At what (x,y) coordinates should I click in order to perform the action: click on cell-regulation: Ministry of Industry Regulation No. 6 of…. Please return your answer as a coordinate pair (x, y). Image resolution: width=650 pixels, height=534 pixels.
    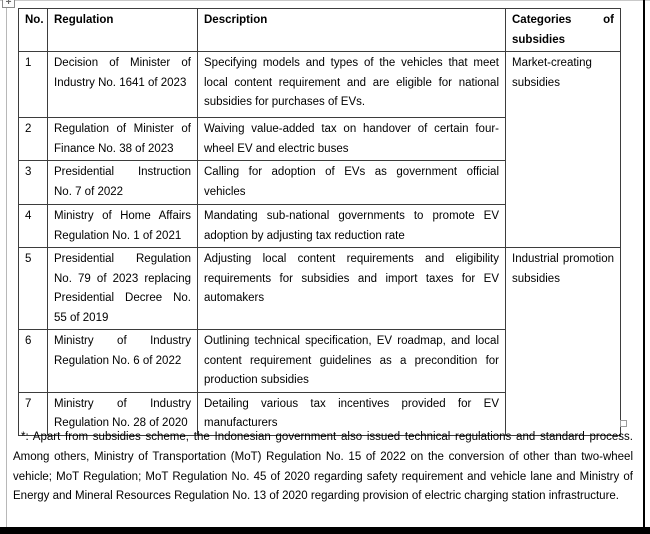
    Looking at the image, I should click on (122, 361).